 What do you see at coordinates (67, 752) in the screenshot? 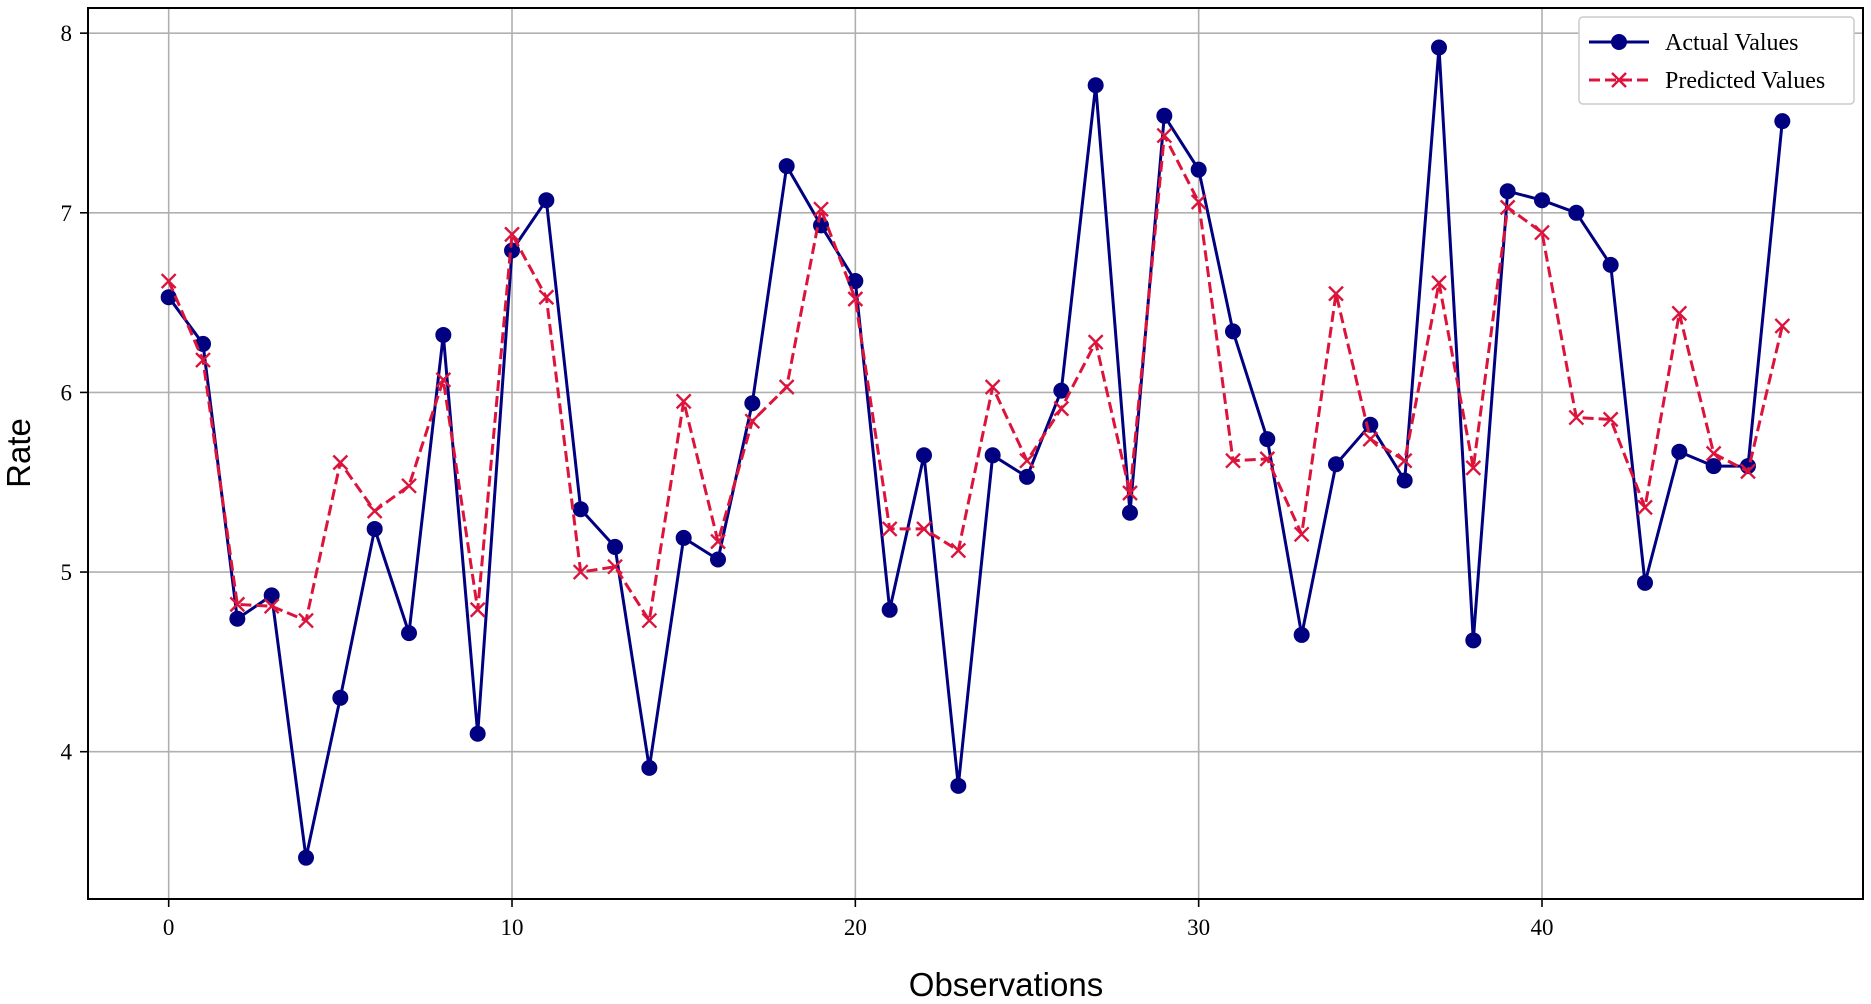
I see `y-tick-label: 4` at bounding box center [67, 752].